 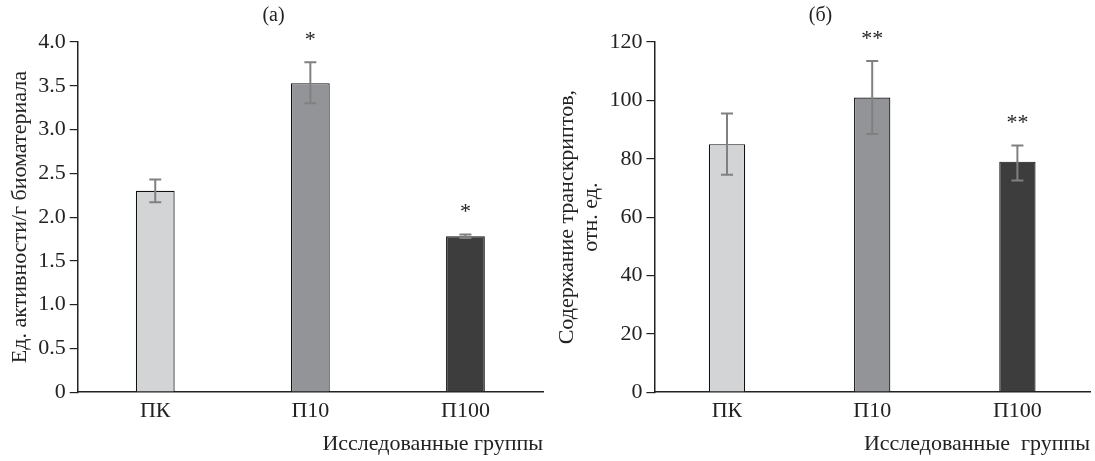 I want to click on y-tick-label: 3.0, so click(x=52, y=128).